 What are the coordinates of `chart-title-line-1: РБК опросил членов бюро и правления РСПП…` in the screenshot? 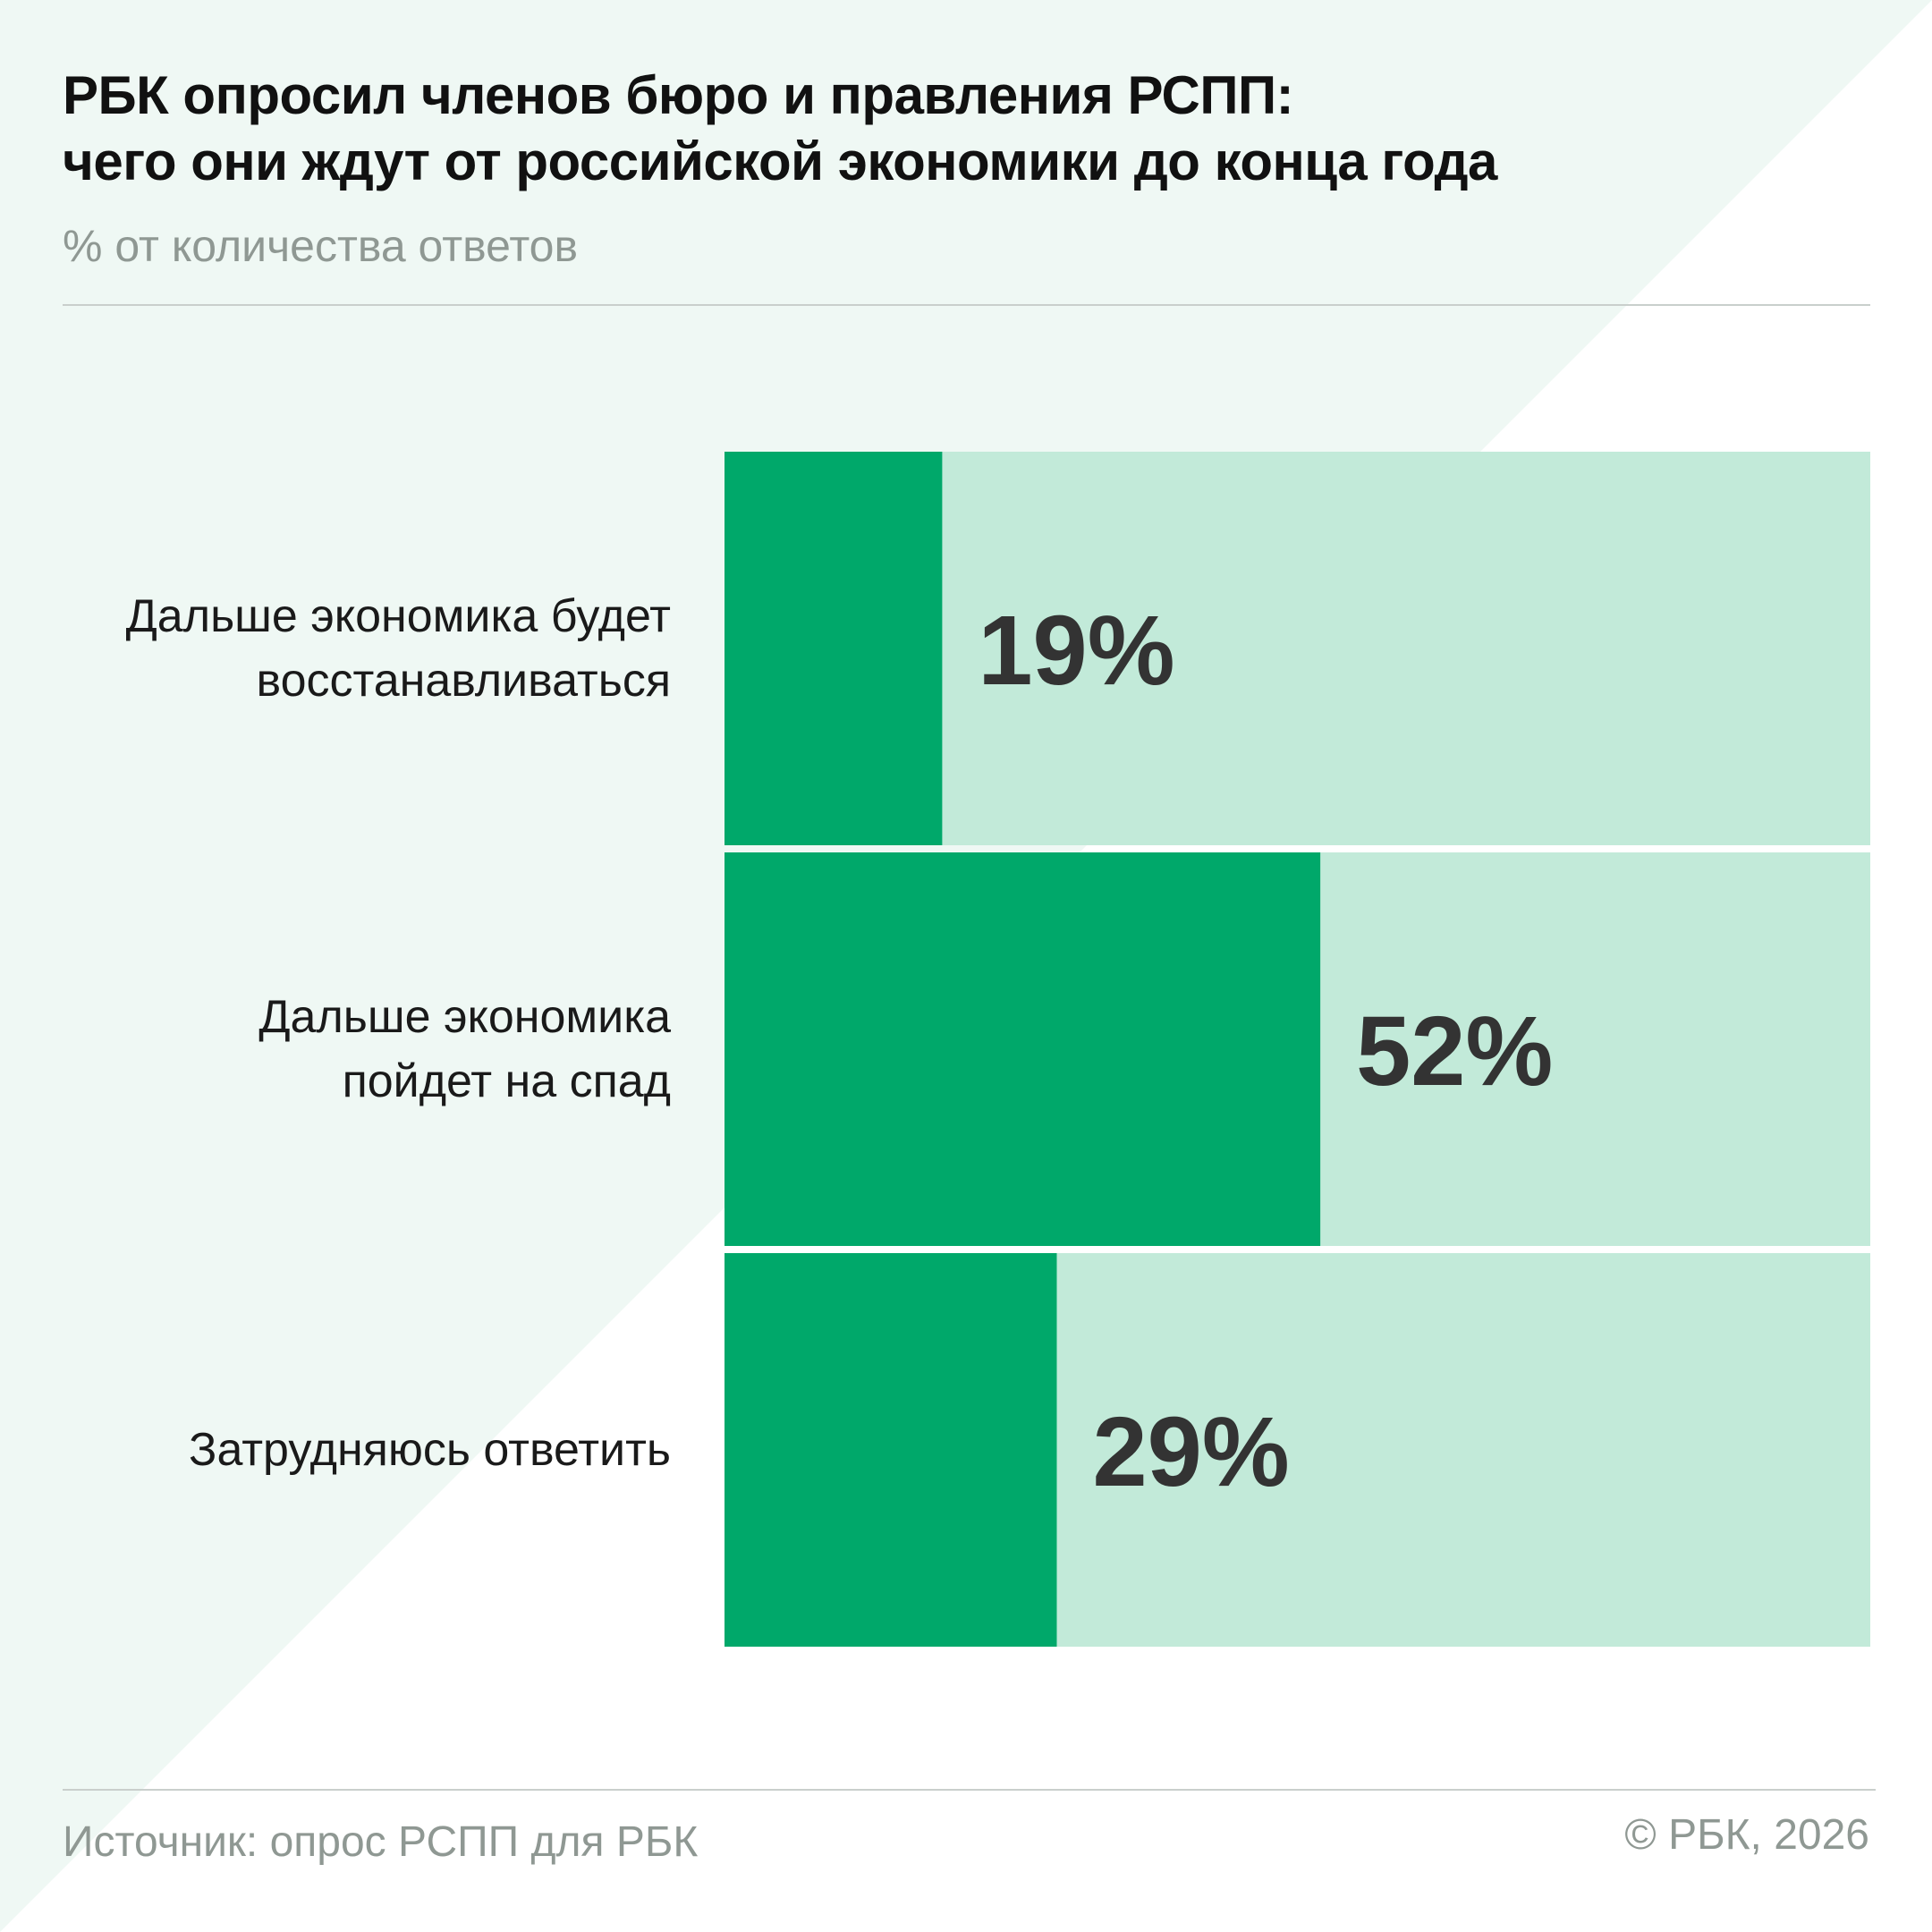 It's located at (678, 95).